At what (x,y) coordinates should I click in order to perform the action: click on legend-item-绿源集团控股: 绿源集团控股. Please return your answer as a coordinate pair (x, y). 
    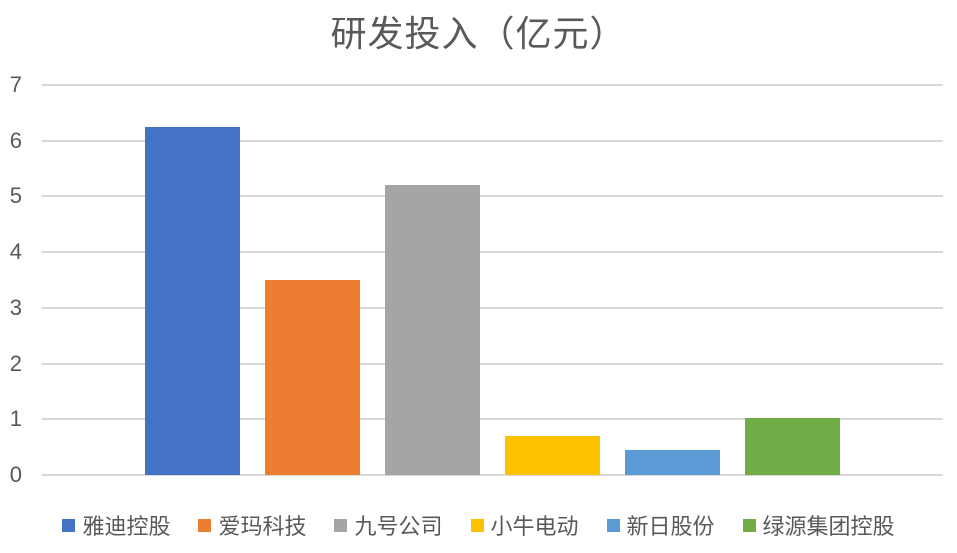
    Looking at the image, I should click on (818, 525).